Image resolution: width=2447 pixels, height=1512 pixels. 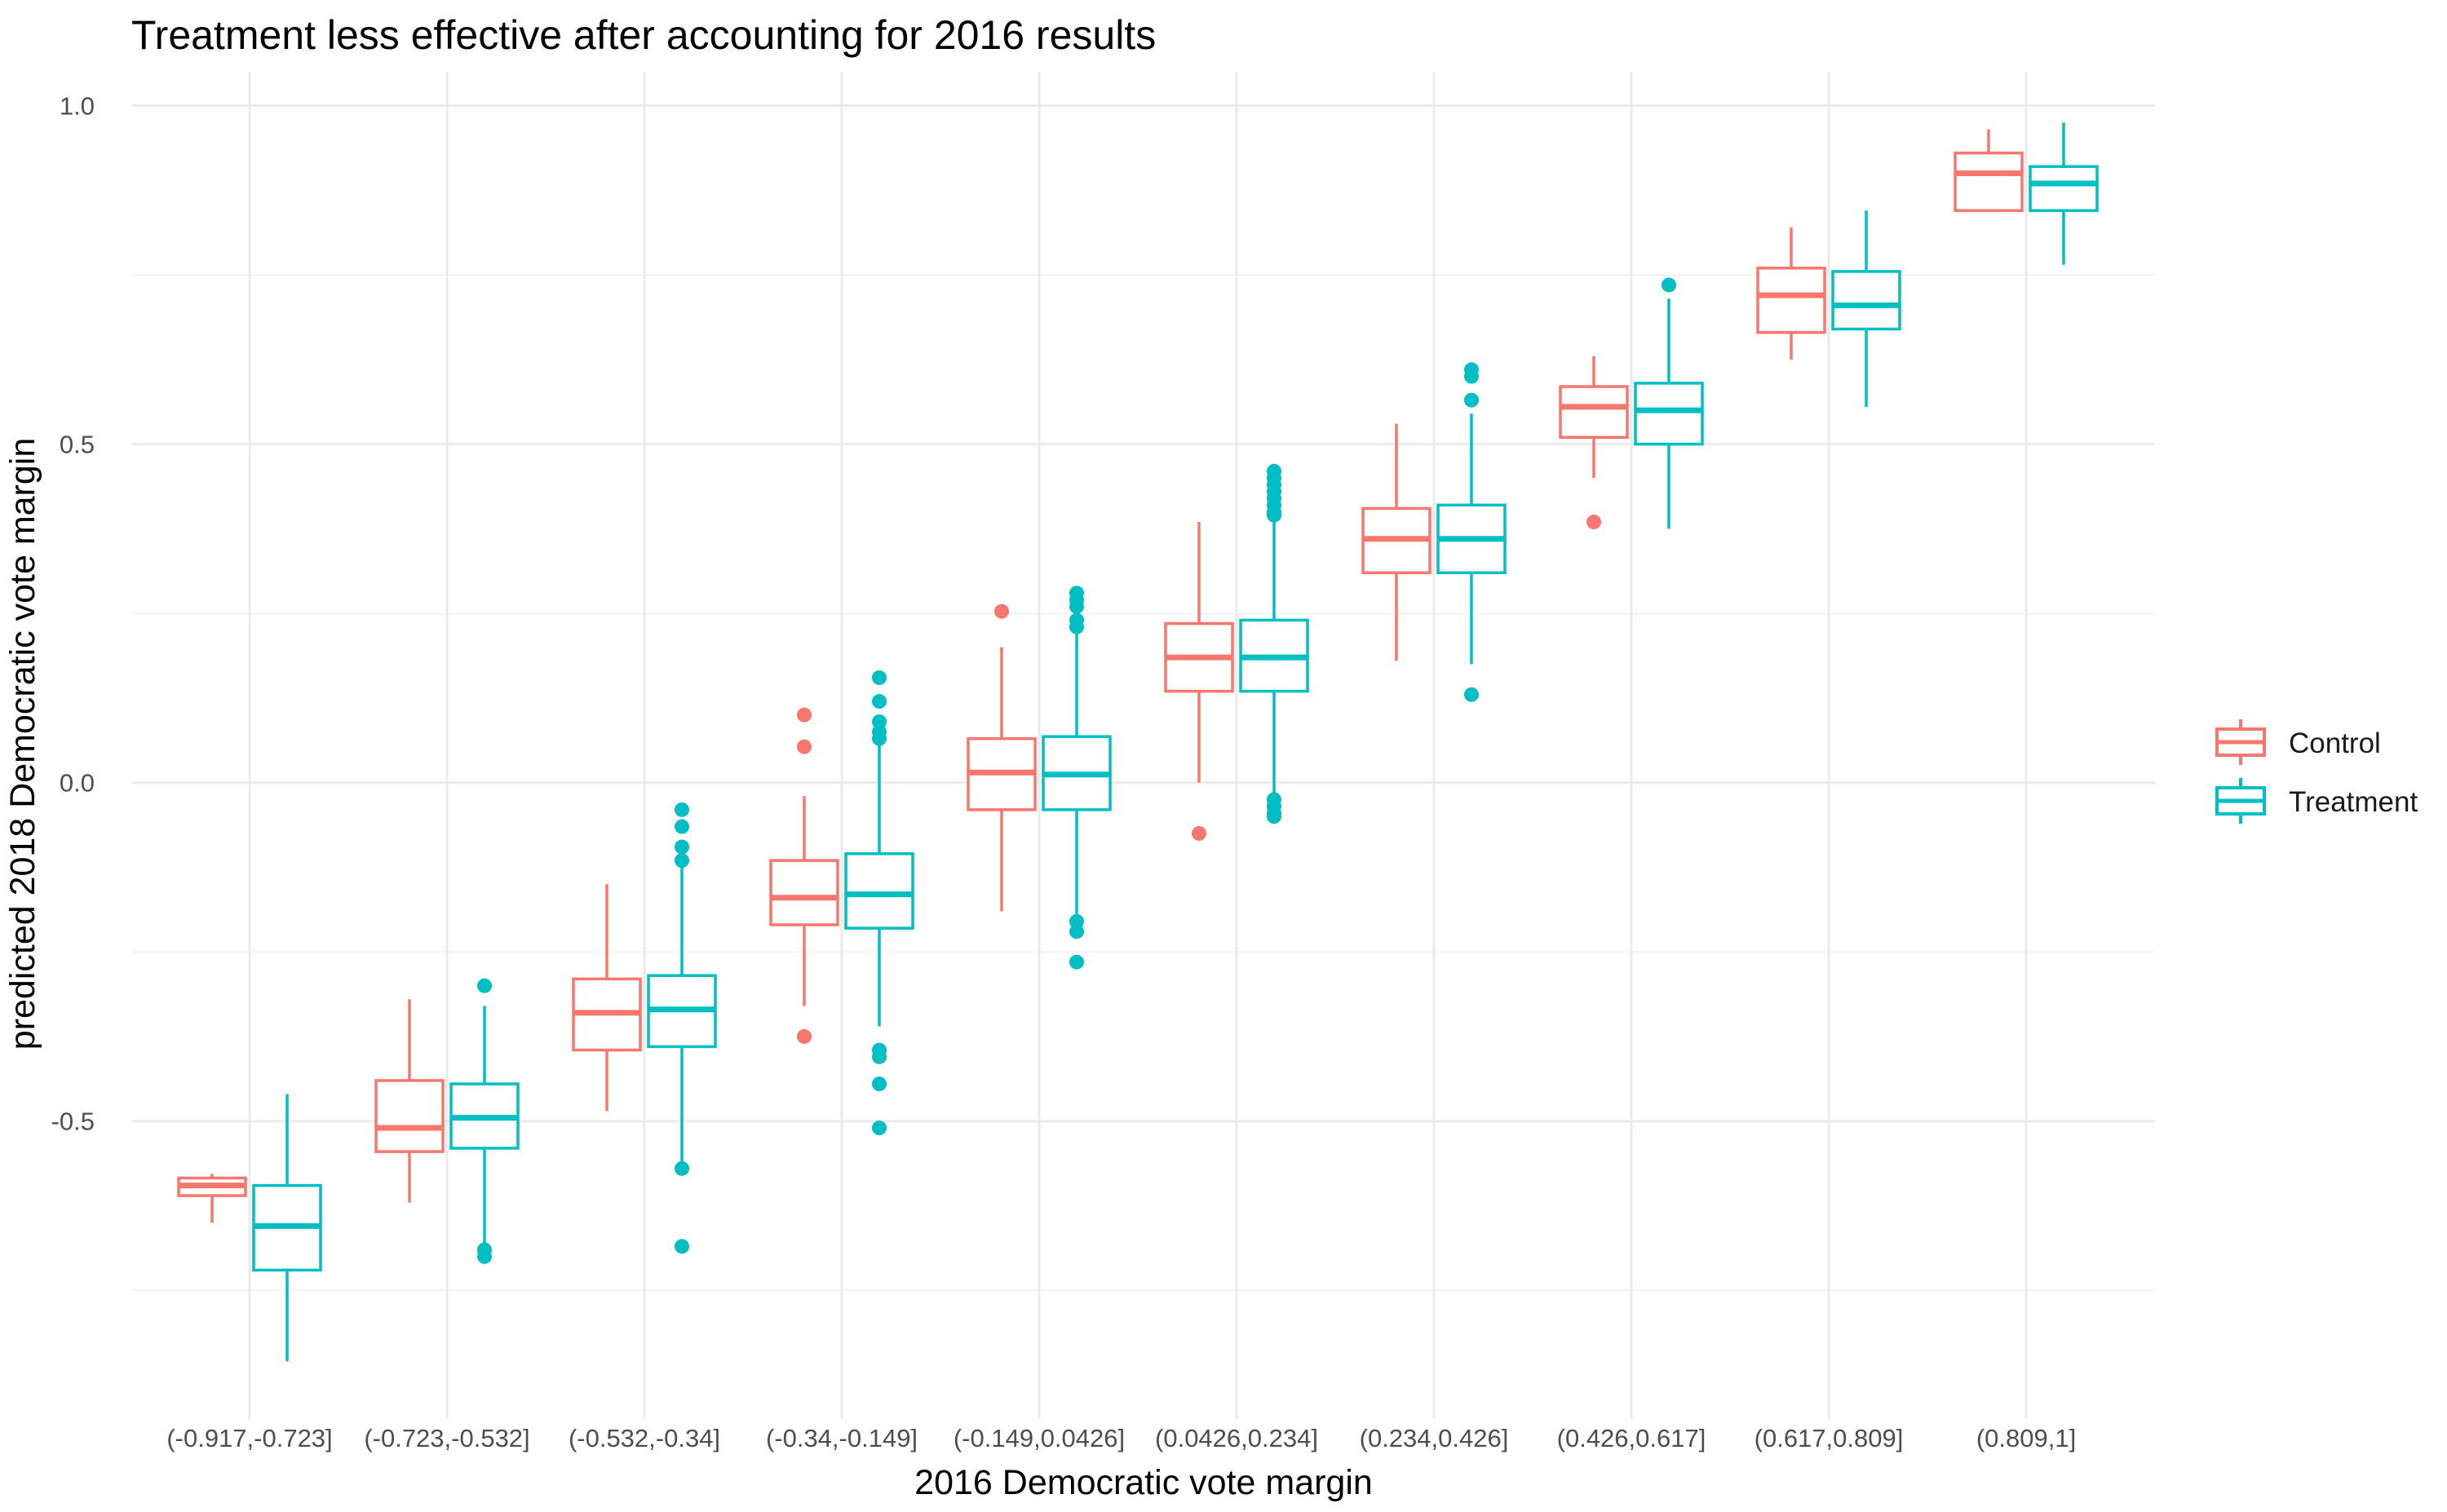 What do you see at coordinates (1236, 1438) in the screenshot?
I see `x-tick-label: (0.0426,0.234]` at bounding box center [1236, 1438].